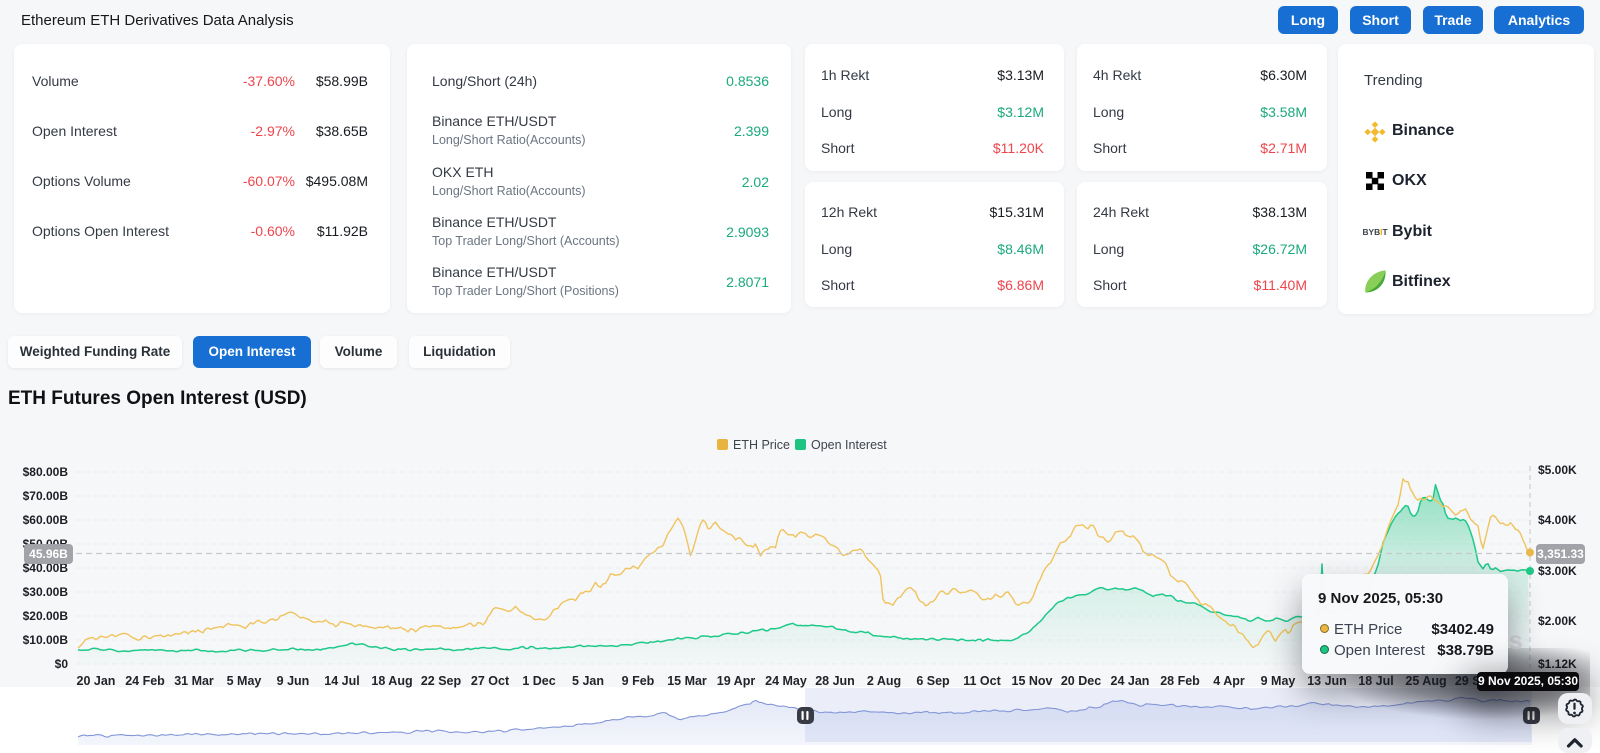 The image size is (1600, 753). Describe the element at coordinates (1375, 232) in the screenshot. I see `svg-text: BYBIT` at that location.